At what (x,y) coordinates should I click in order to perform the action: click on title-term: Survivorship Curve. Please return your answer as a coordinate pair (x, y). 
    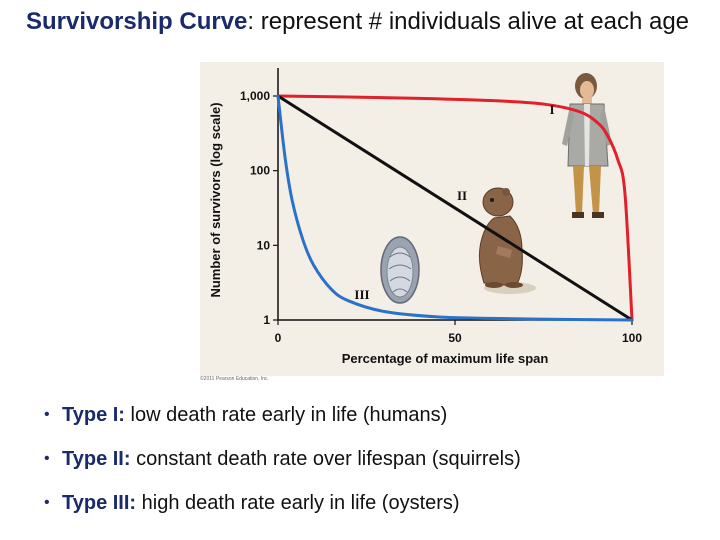
    Looking at the image, I should click on (137, 21).